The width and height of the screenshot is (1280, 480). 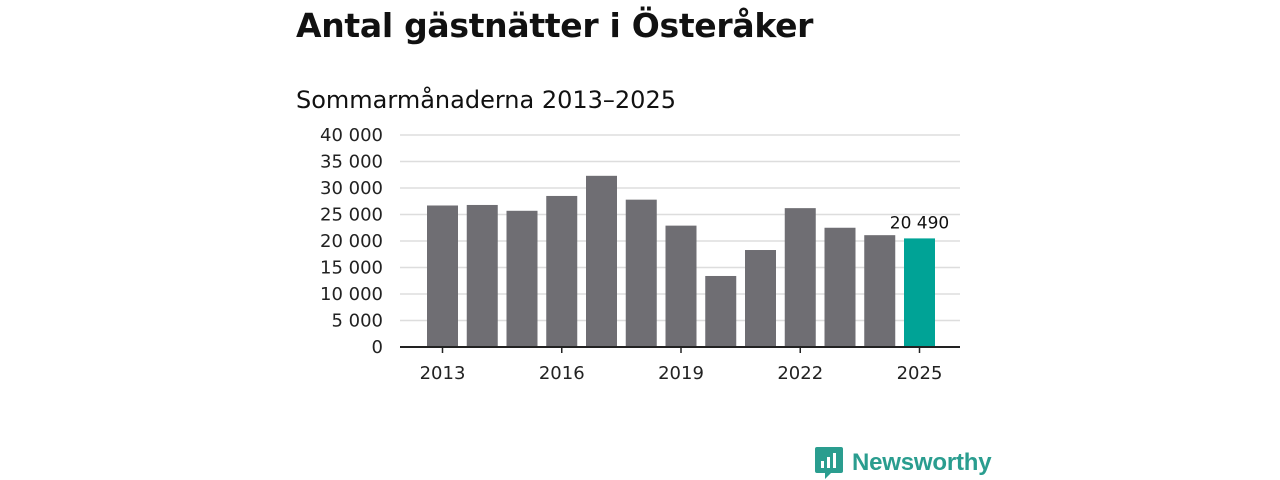 What do you see at coordinates (922, 462) in the screenshot?
I see `brand-name: Newsworthy` at bounding box center [922, 462].